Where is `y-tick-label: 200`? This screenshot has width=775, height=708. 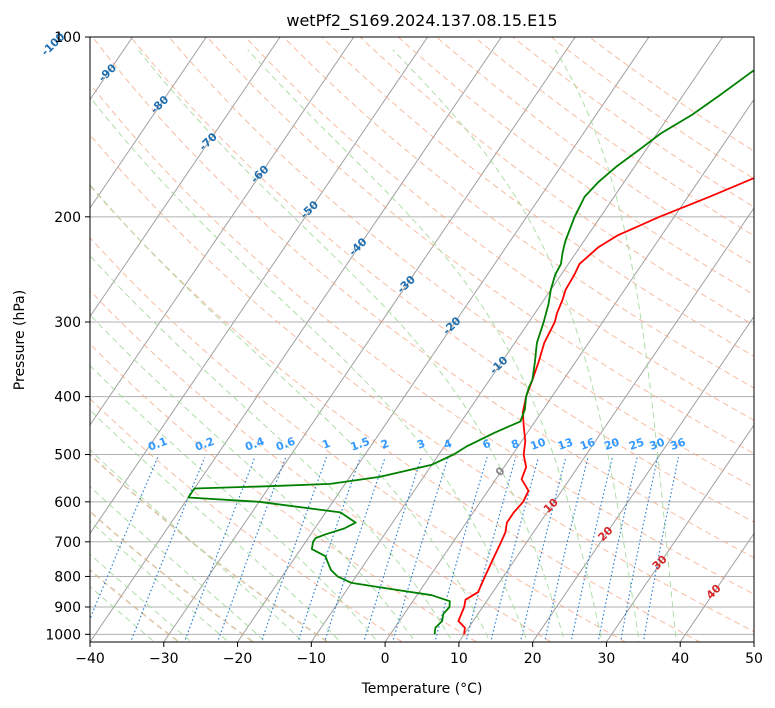
y-tick-label: 200 is located at coordinates (67, 218).